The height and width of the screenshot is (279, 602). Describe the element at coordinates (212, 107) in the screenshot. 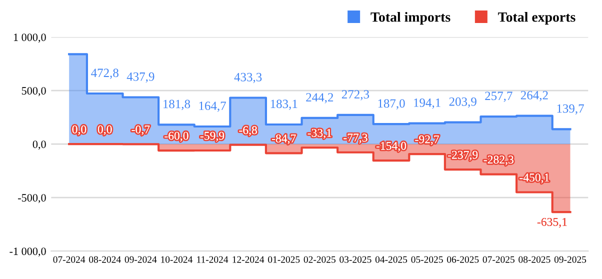

I see `data-label: 164,7` at that location.